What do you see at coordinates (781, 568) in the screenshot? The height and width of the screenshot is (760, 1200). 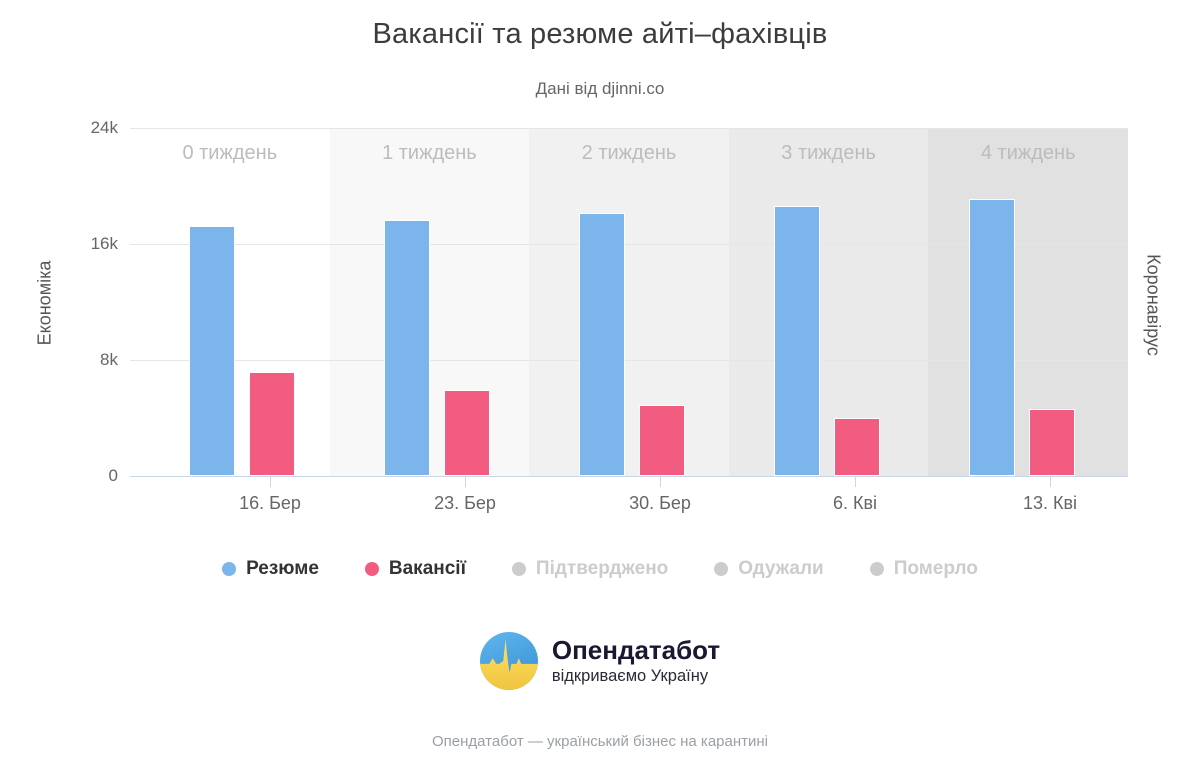 I see `legend-label: Одужали` at bounding box center [781, 568].